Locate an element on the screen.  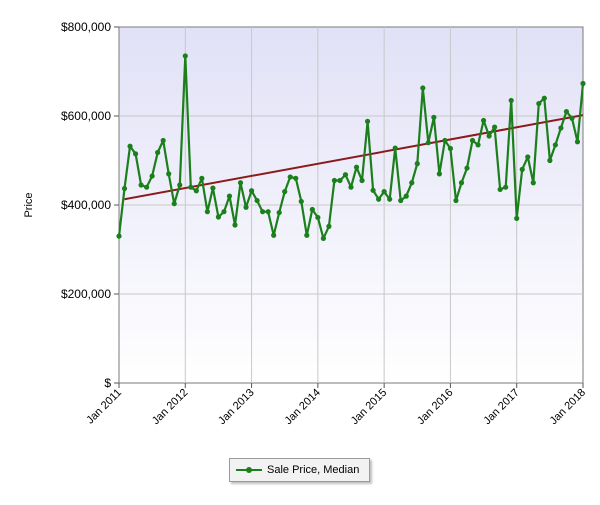
trend-line is located at coordinates (354, 157).